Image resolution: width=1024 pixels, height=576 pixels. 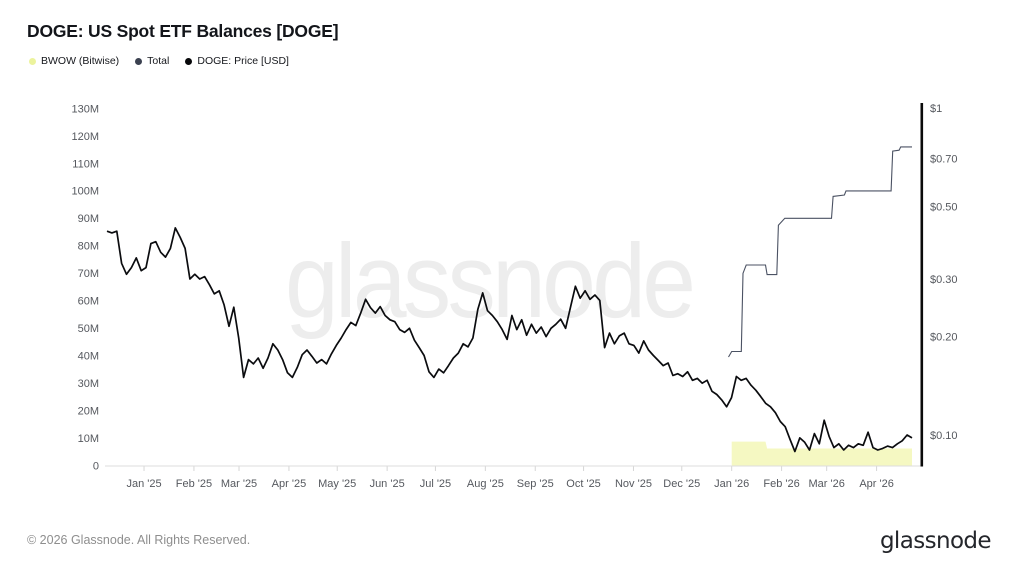 What do you see at coordinates (781, 484) in the screenshot?
I see `x-tick-label: Feb '26` at bounding box center [781, 484].